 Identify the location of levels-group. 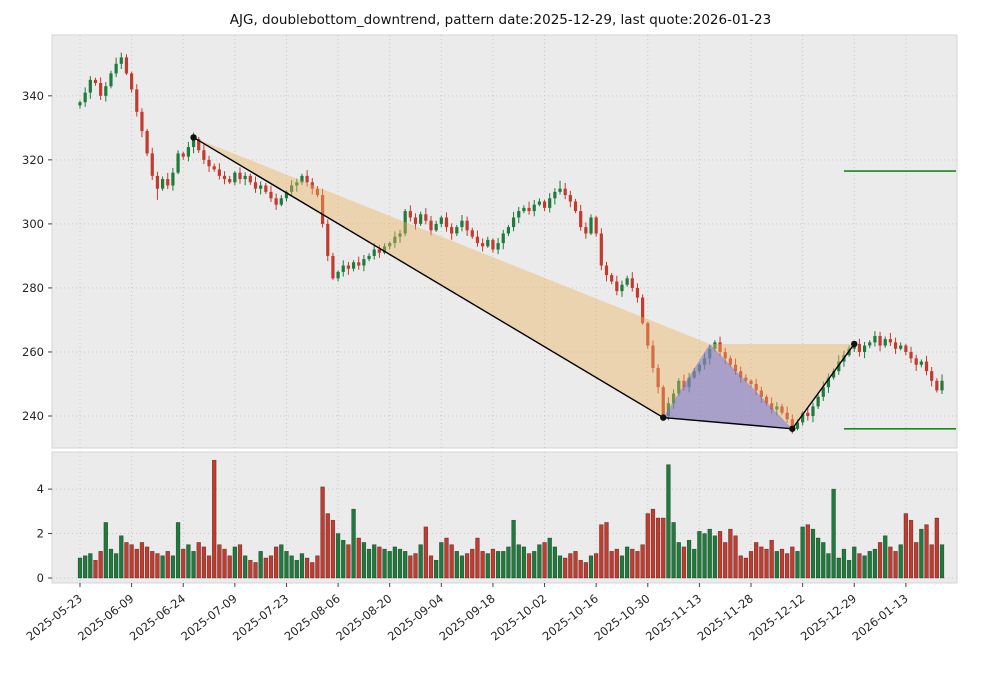
(899, 300).